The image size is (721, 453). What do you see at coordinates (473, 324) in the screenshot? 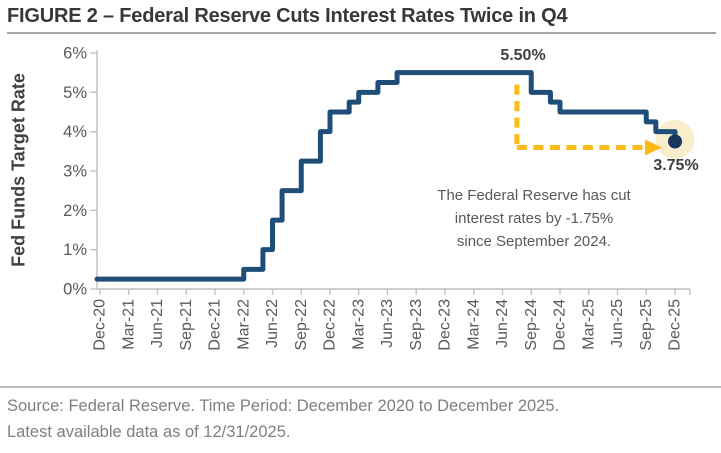
I see `x-tick-label: Mar-24` at bounding box center [473, 324].